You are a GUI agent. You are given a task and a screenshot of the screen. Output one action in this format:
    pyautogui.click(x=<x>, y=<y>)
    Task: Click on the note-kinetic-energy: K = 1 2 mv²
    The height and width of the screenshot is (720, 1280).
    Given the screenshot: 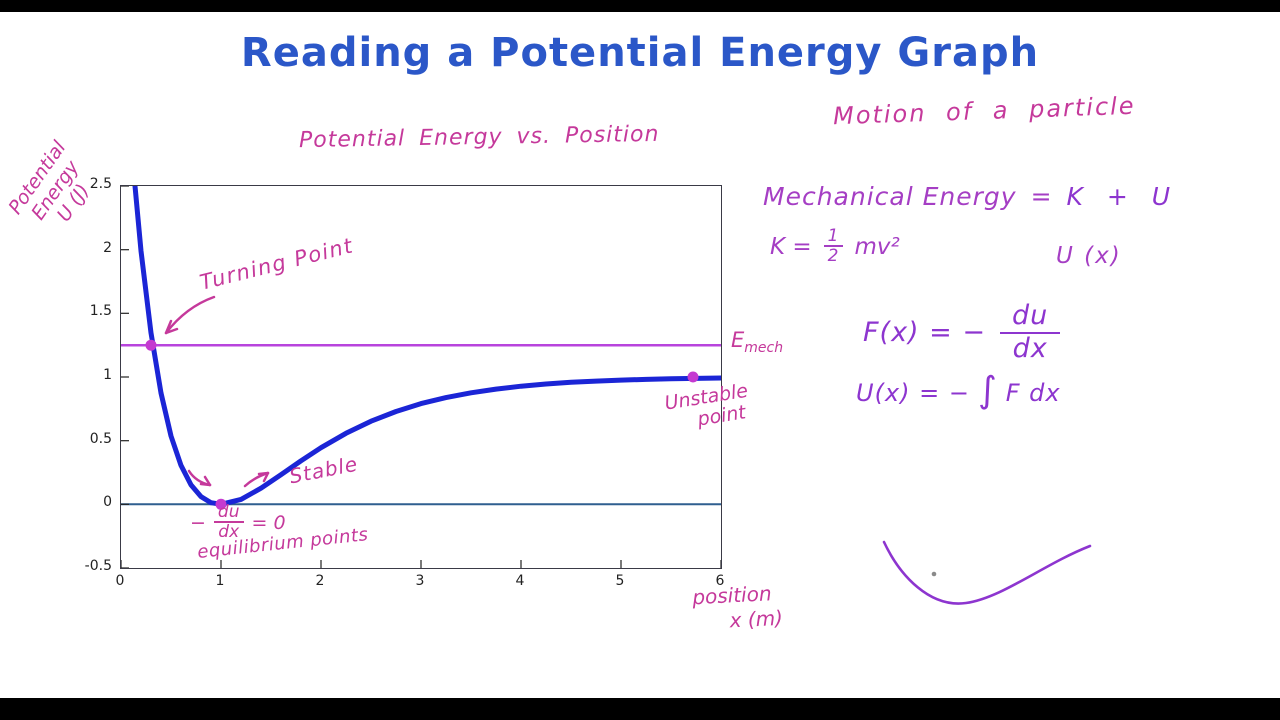 What is the action you would take?
    pyautogui.click(x=835, y=246)
    